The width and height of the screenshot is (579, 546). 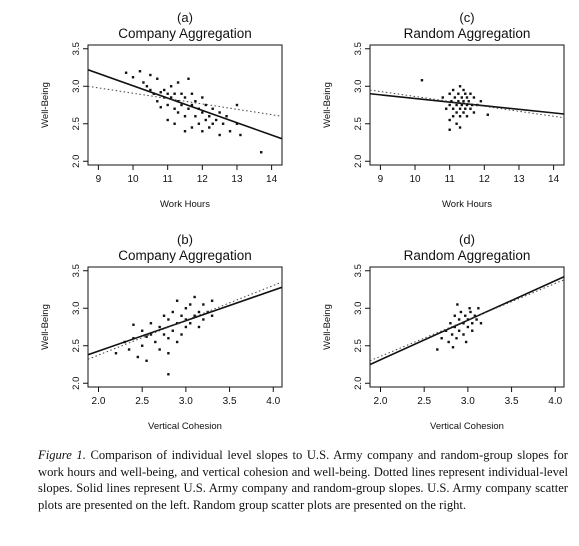 What do you see at coordinates (467, 33) in the screenshot?
I see `chart-title: Random Aggregation` at bounding box center [467, 33].